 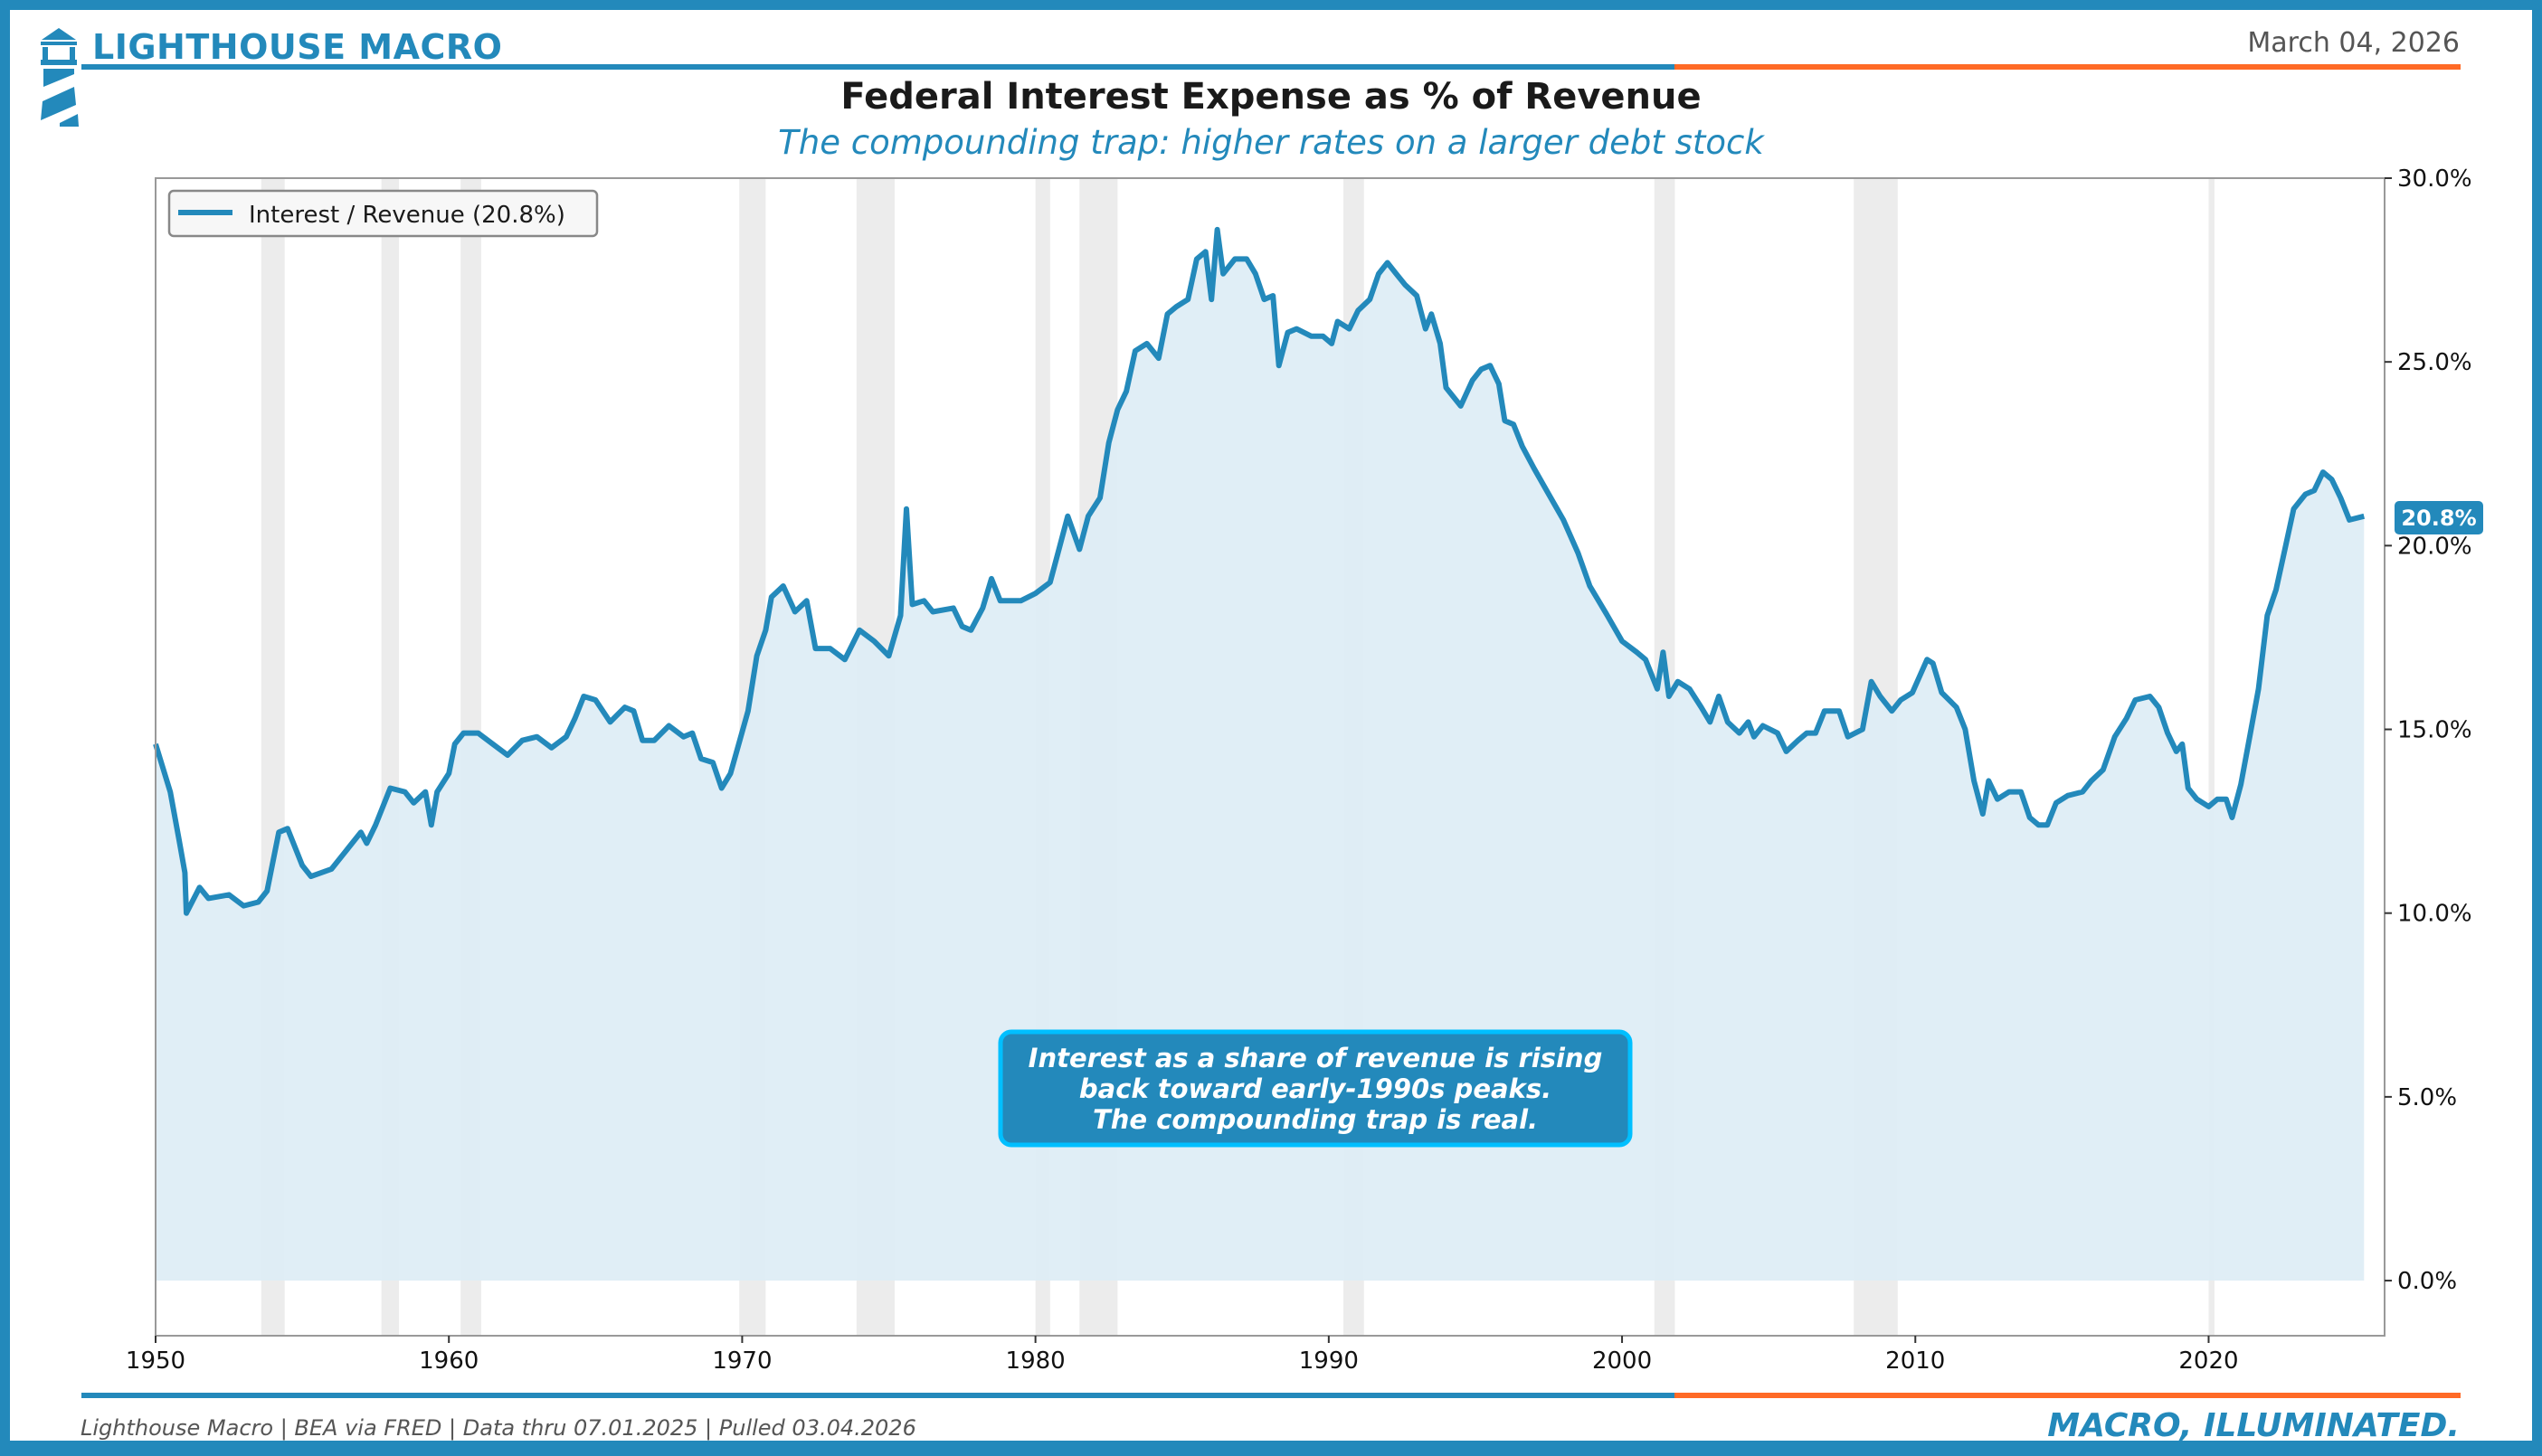 What do you see at coordinates (297, 47) in the screenshot?
I see `brand-name: LIGHTHOUSE MACRO` at bounding box center [297, 47].